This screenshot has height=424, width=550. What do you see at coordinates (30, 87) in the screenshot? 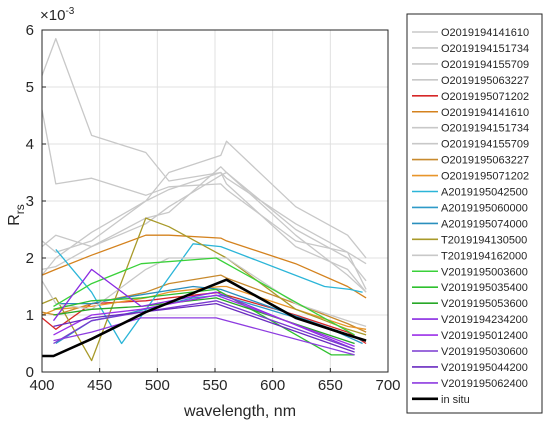
I see `y-tick-label-5: 5` at bounding box center [30, 87].